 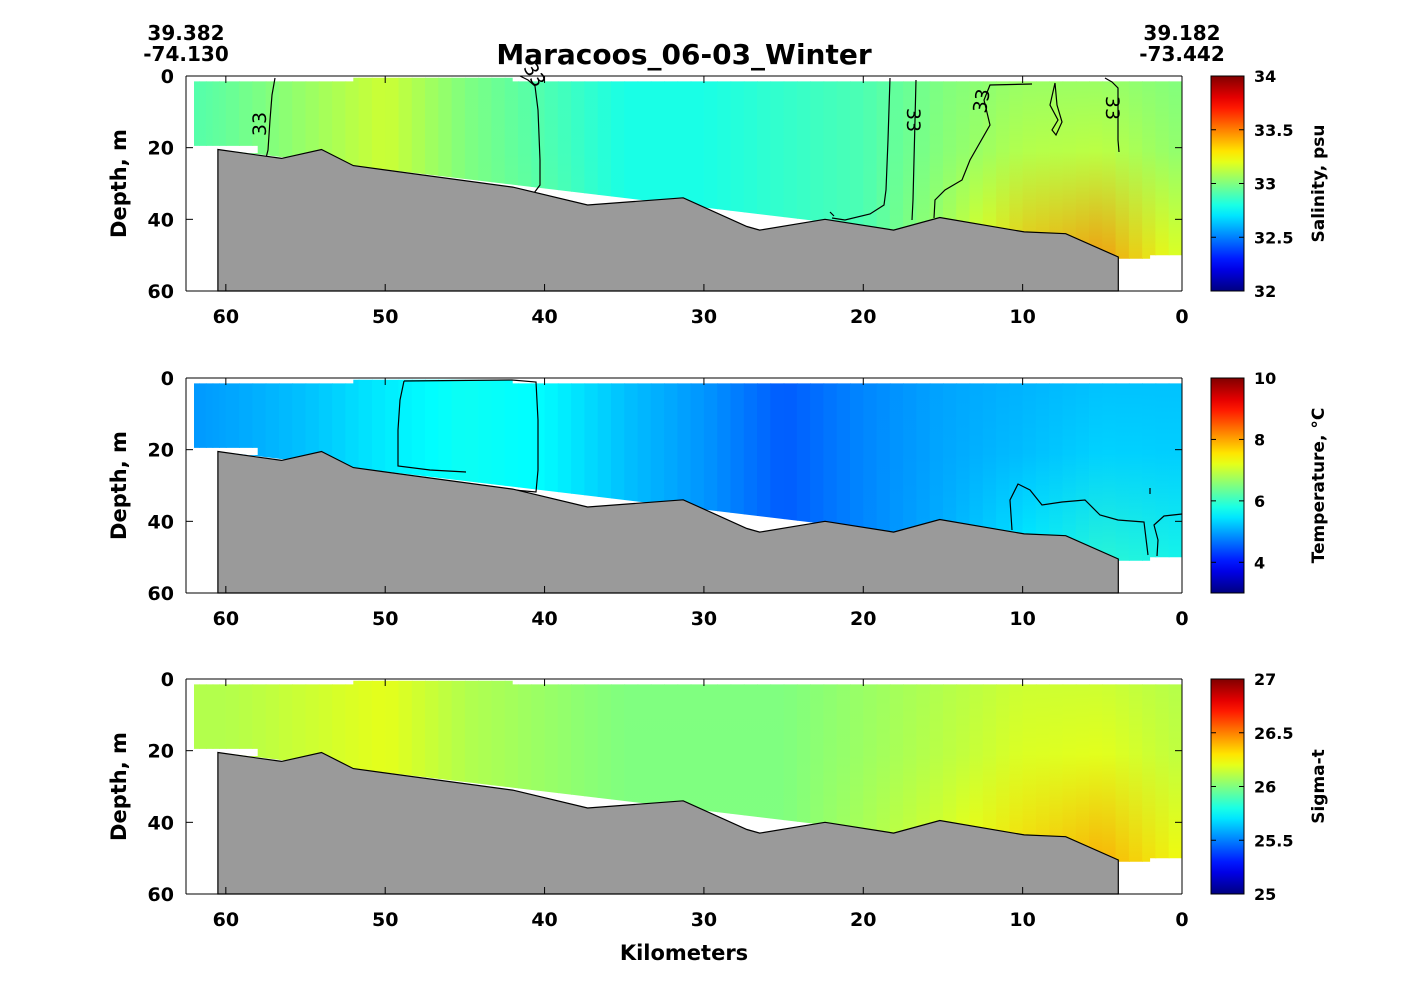 I want to click on chart-title: Maracoos_06-03_Winter, so click(x=684, y=54).